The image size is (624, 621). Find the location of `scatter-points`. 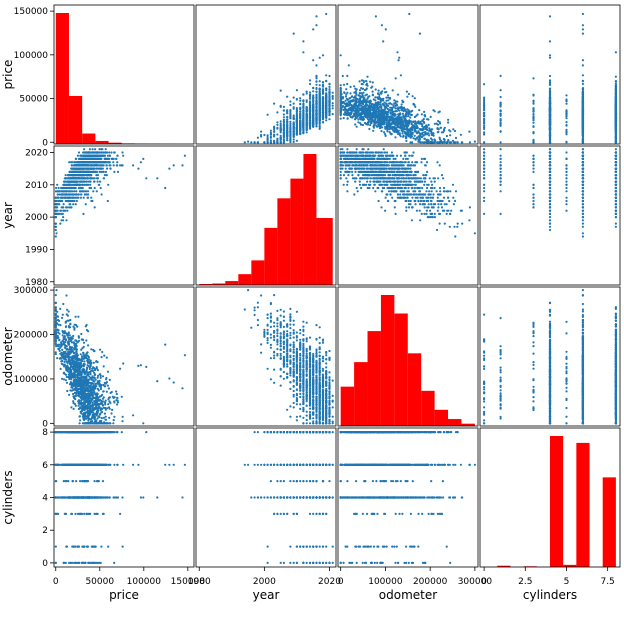

scatter-points is located at coordinates (120, 193).